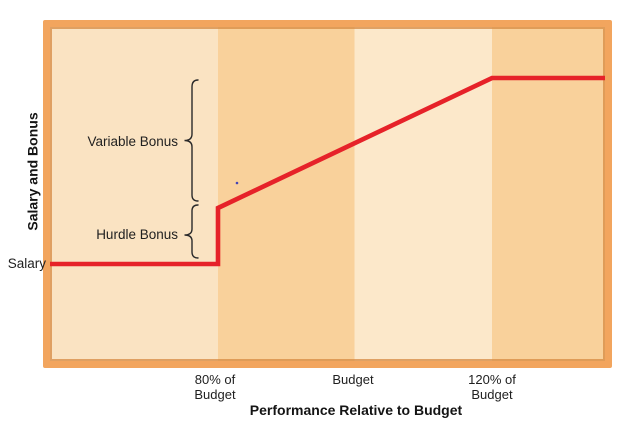 The height and width of the screenshot is (433, 620). I want to click on y-axis-label: Salary and Bonus, so click(32, 171).